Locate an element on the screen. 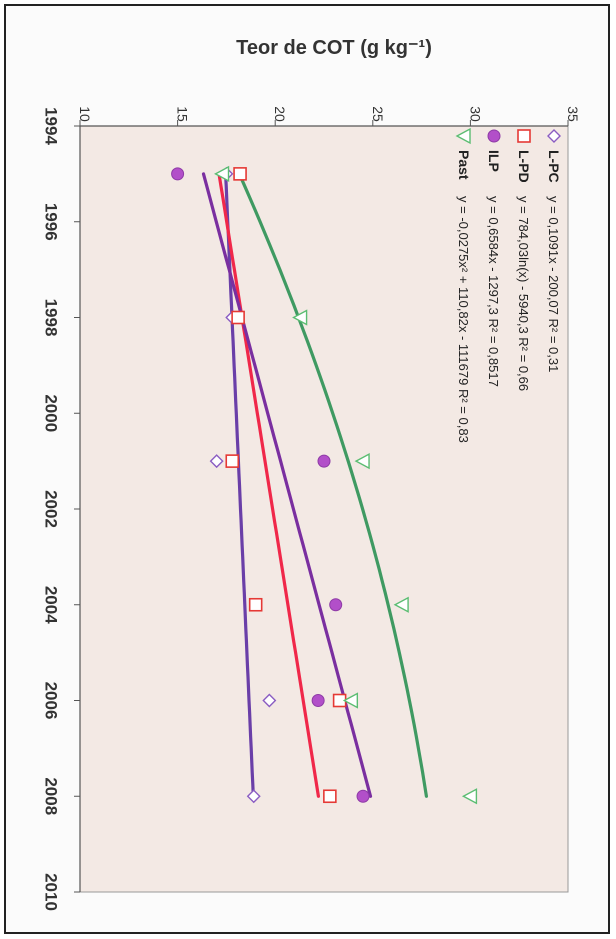 The height and width of the screenshot is (939, 616). legend-entry-l-pc: L-PC y = 0,1091x - 200,07 R² = 0,31 is located at coordinates (554, 261).